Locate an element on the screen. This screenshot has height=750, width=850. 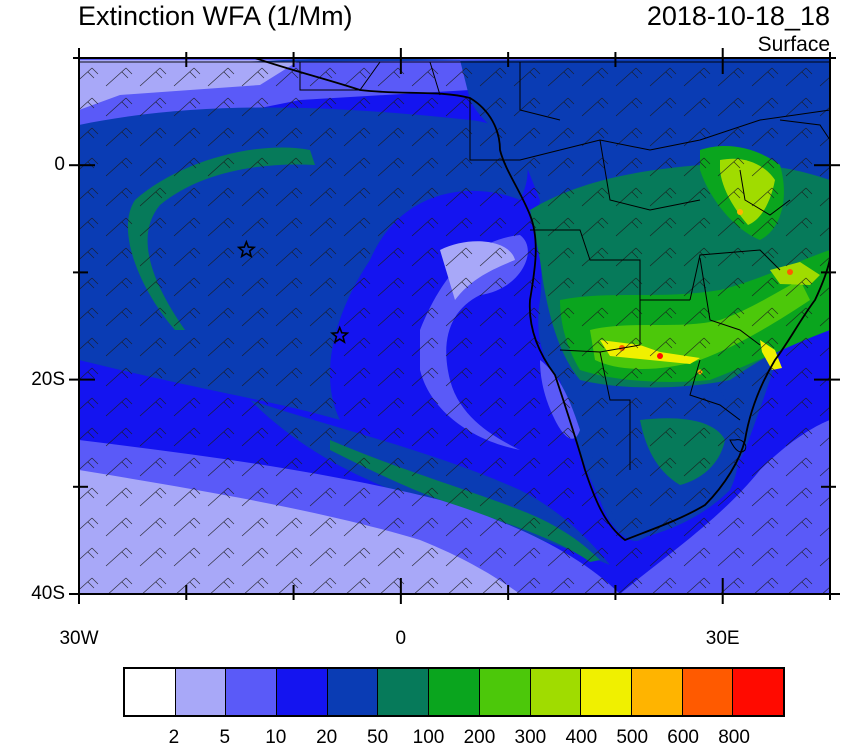
level-label: Surface is located at coordinates (793, 44).